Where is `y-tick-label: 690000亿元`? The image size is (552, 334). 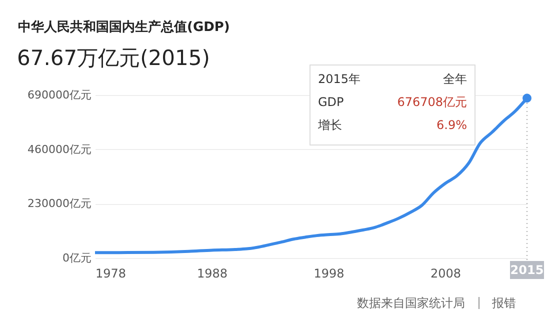
y-tick-label: 690000亿元 is located at coordinates (60, 95).